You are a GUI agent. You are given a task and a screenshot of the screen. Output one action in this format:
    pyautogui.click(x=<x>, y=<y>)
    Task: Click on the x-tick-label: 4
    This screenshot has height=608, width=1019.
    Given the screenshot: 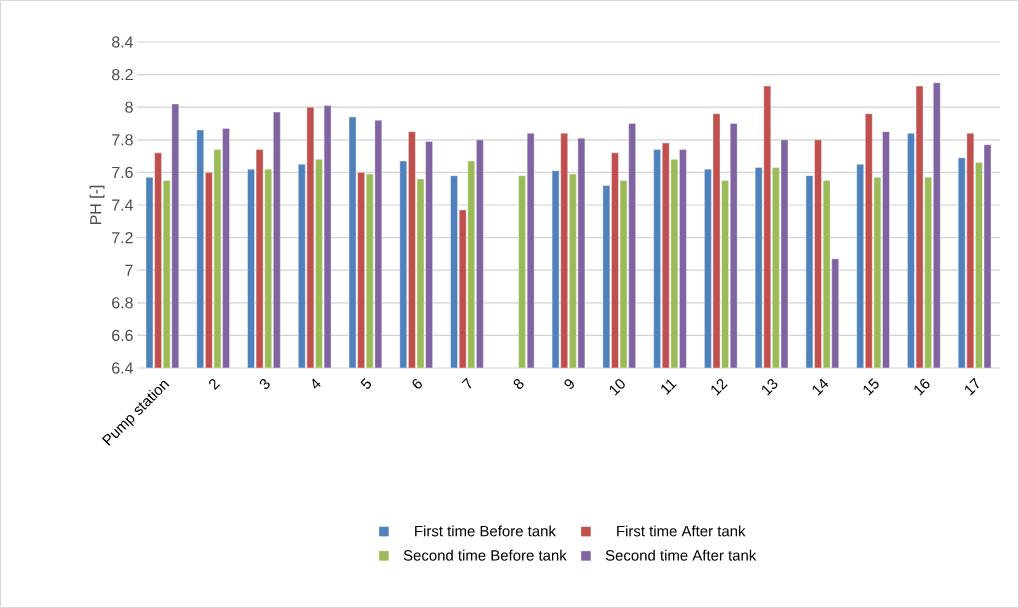 What is the action you would take?
    pyautogui.click(x=316, y=383)
    